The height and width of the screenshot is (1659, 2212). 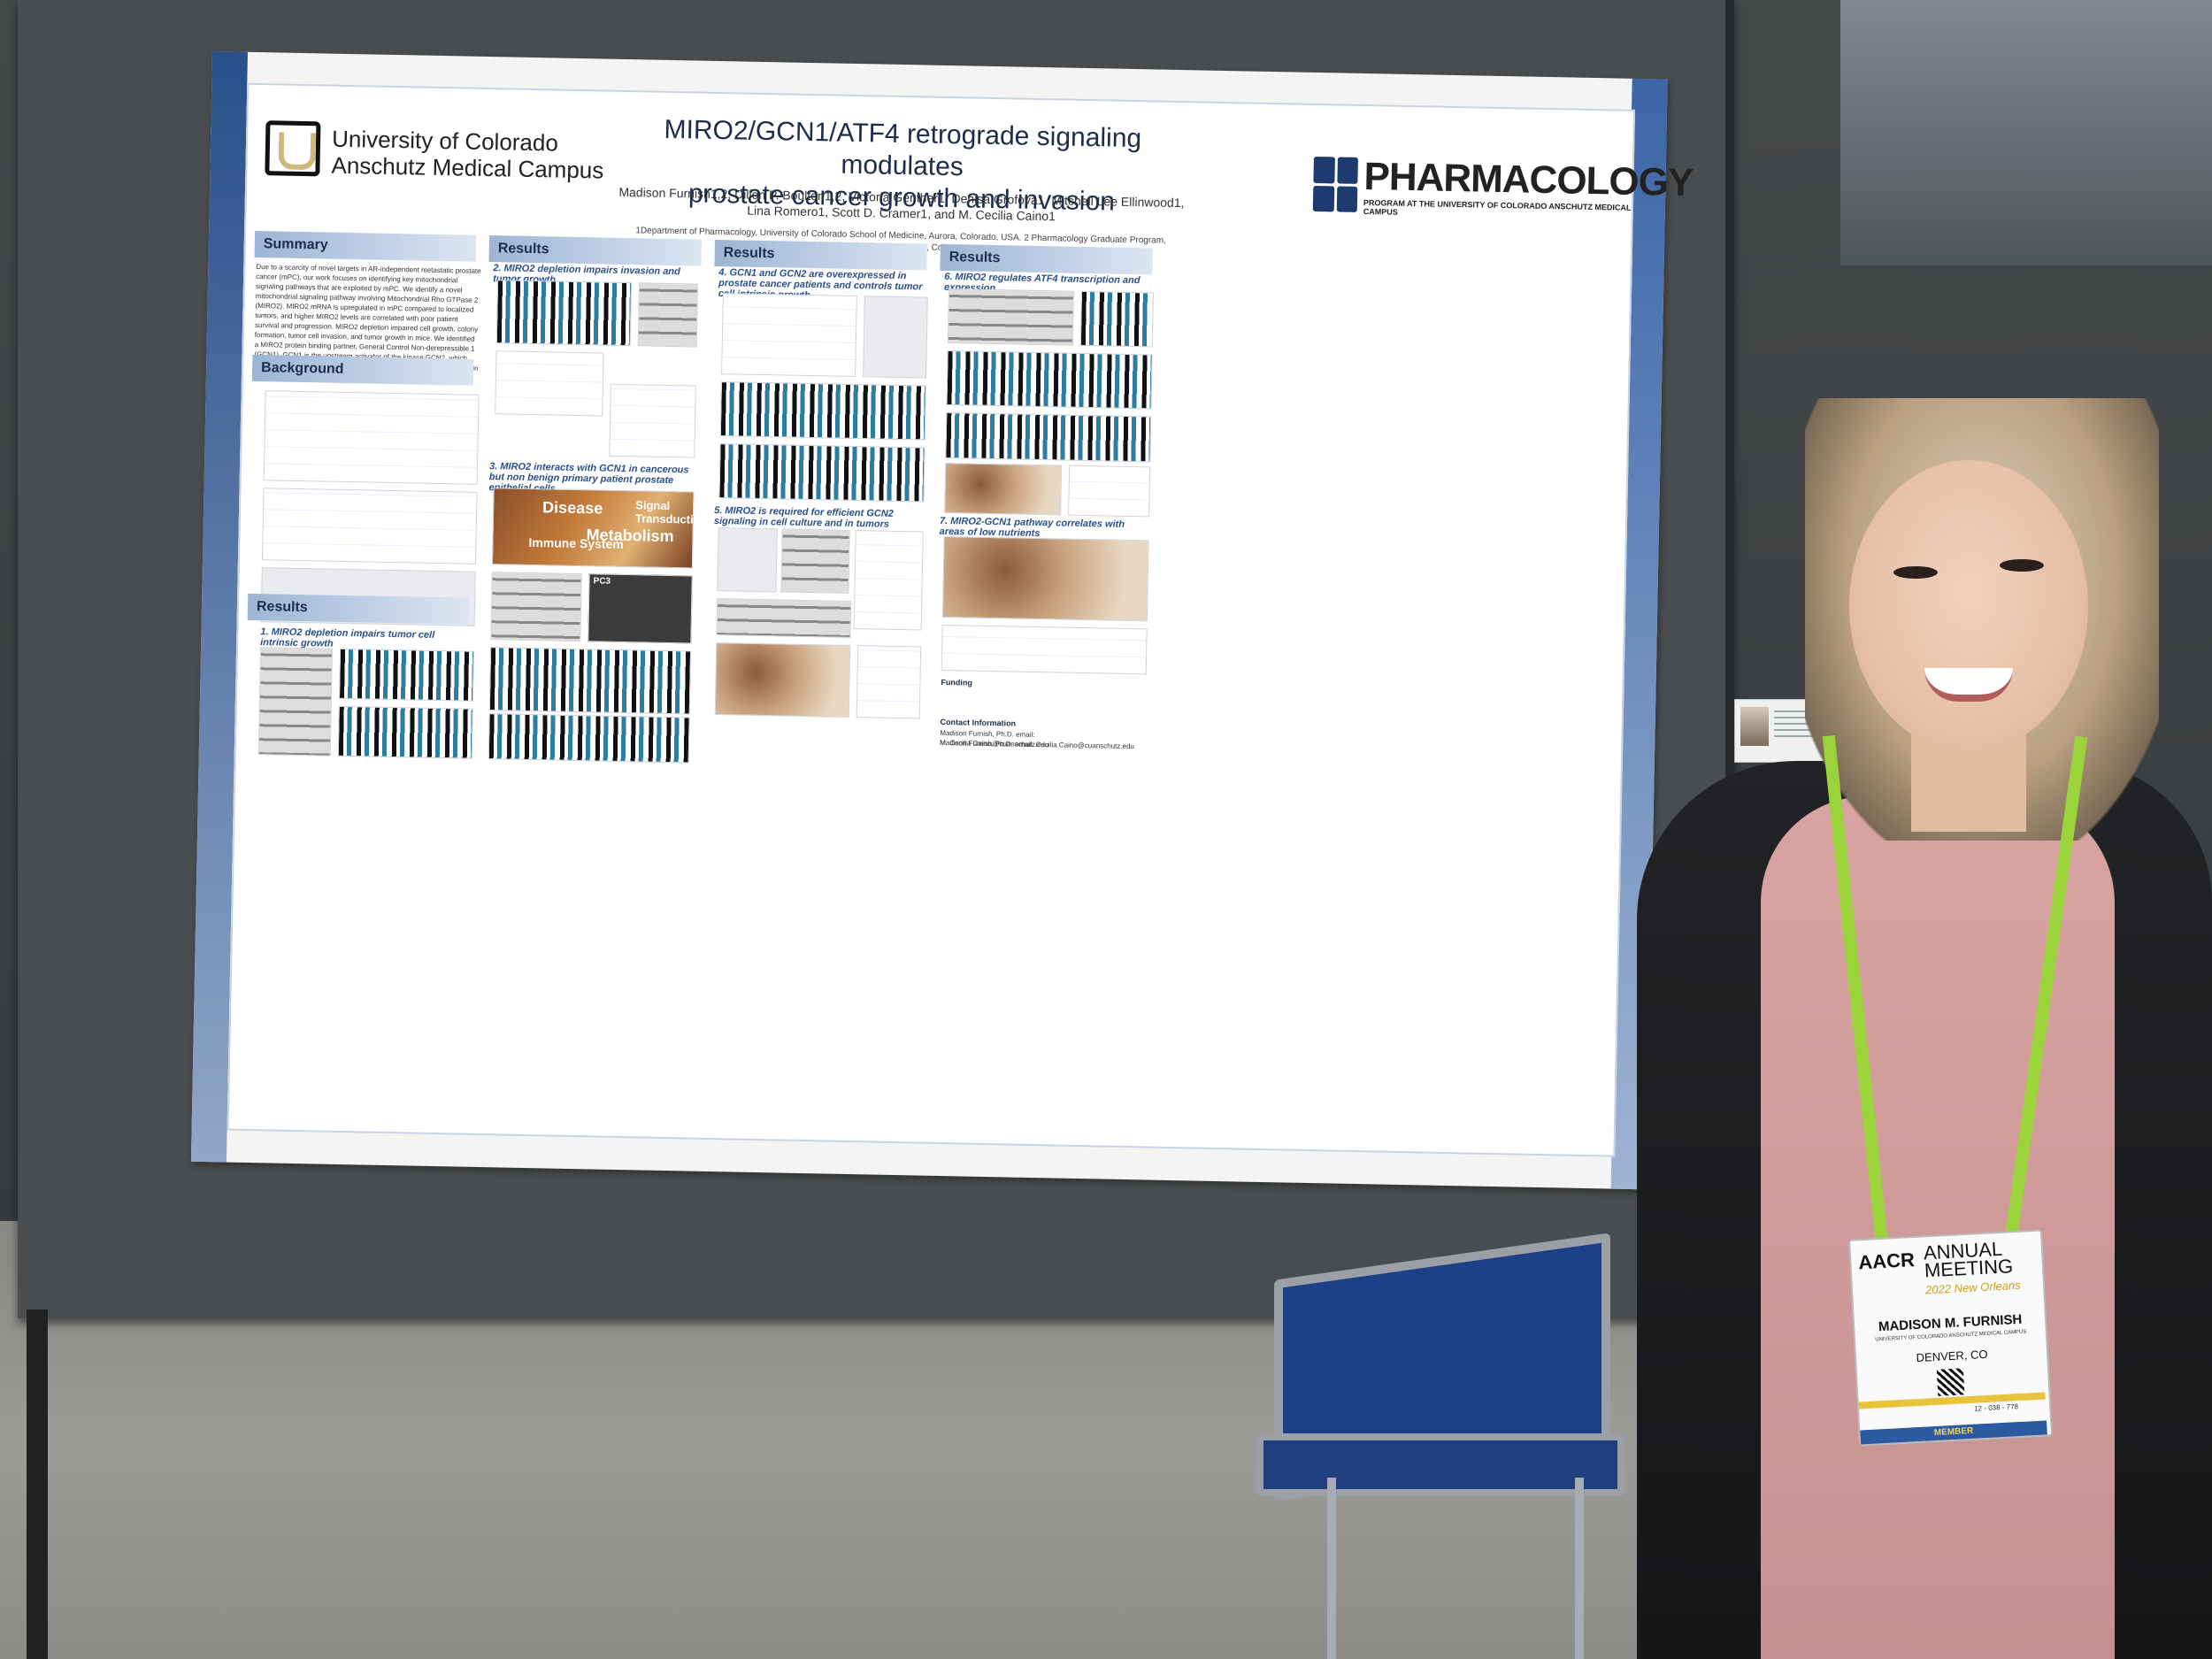 I want to click on background-figure-survival, so click(x=370, y=526).